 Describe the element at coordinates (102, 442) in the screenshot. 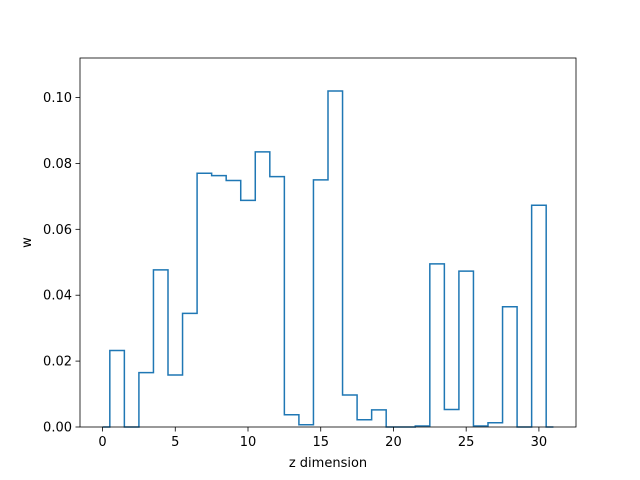

I see `x-tick-label: 0` at that location.